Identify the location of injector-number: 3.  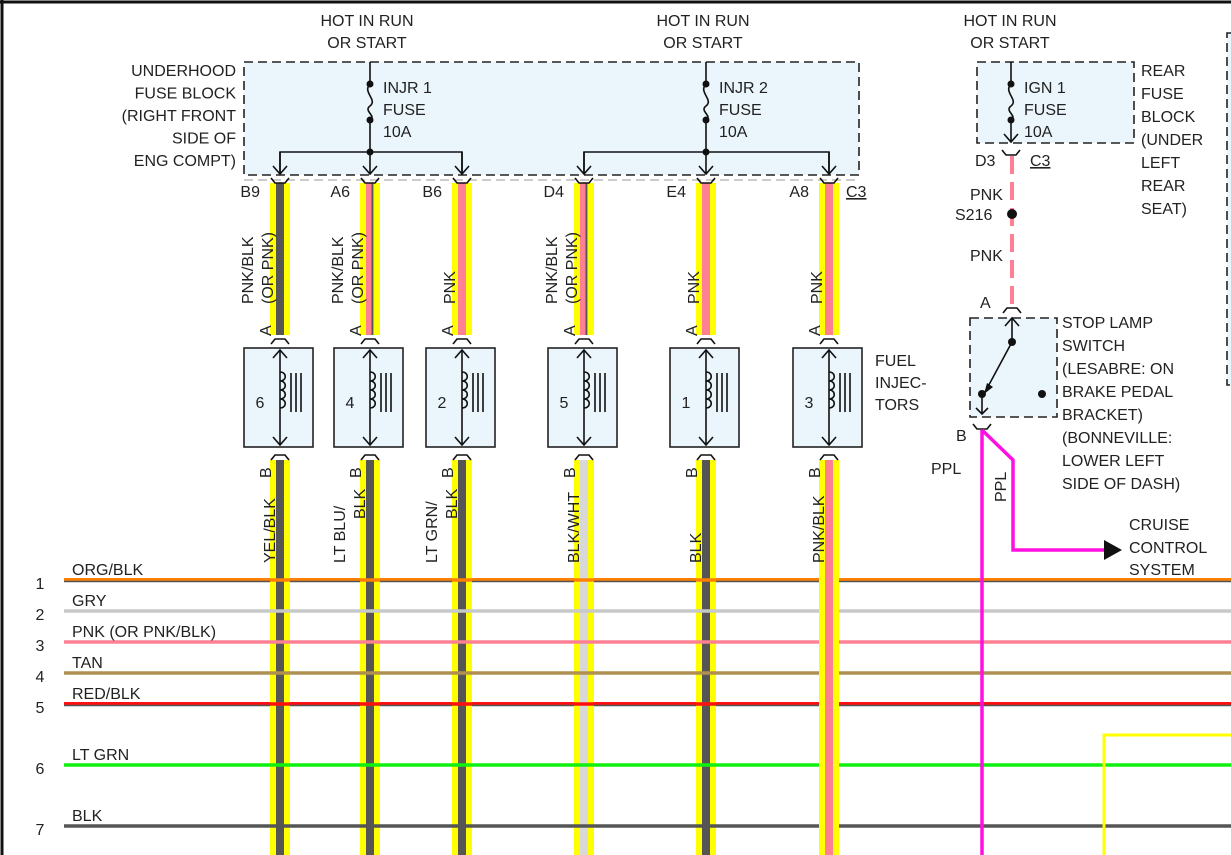
(809, 403).